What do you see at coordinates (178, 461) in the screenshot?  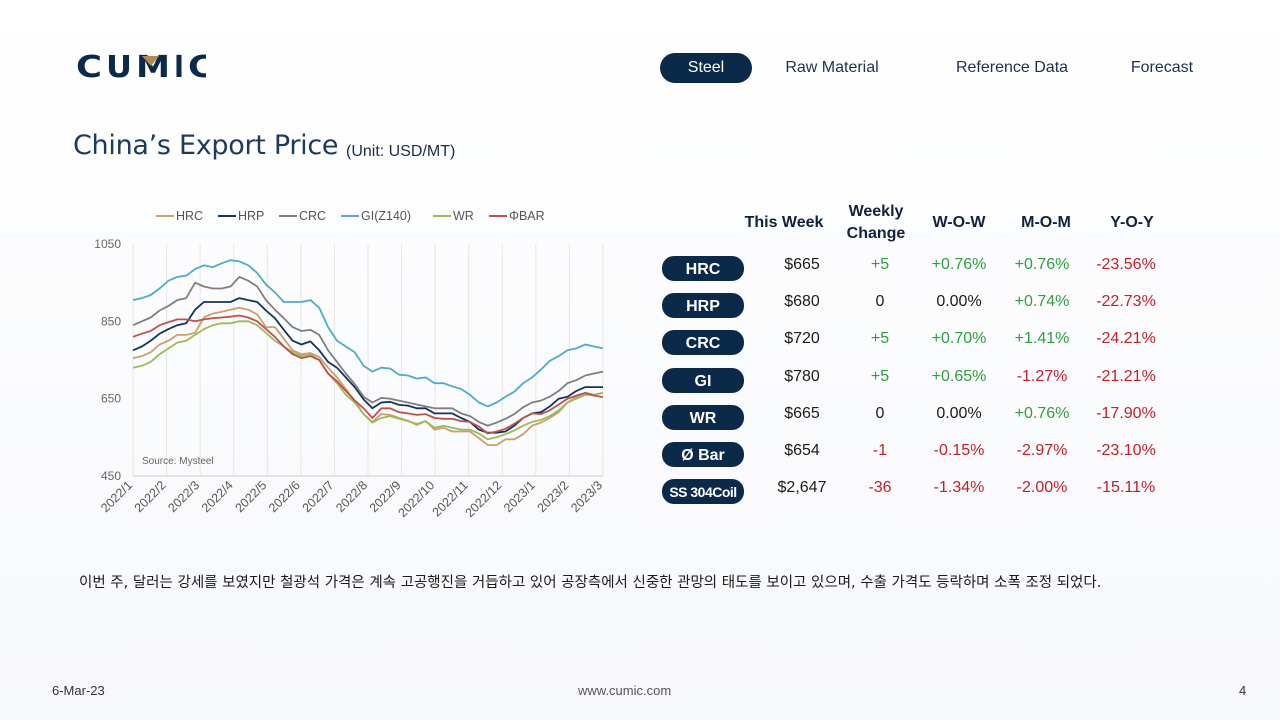 I see `chart-source-note: Source: Mysteel` at bounding box center [178, 461].